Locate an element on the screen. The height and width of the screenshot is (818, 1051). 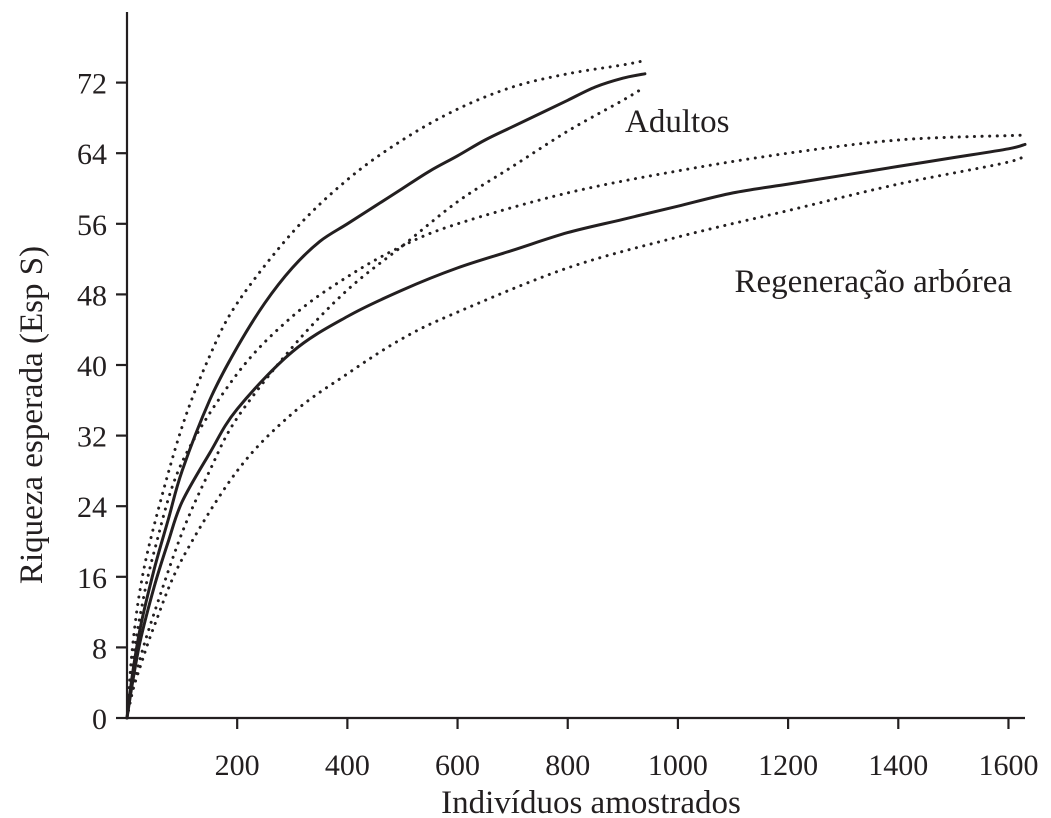
x-tick-label-1400: 1400 is located at coordinates (898, 765).